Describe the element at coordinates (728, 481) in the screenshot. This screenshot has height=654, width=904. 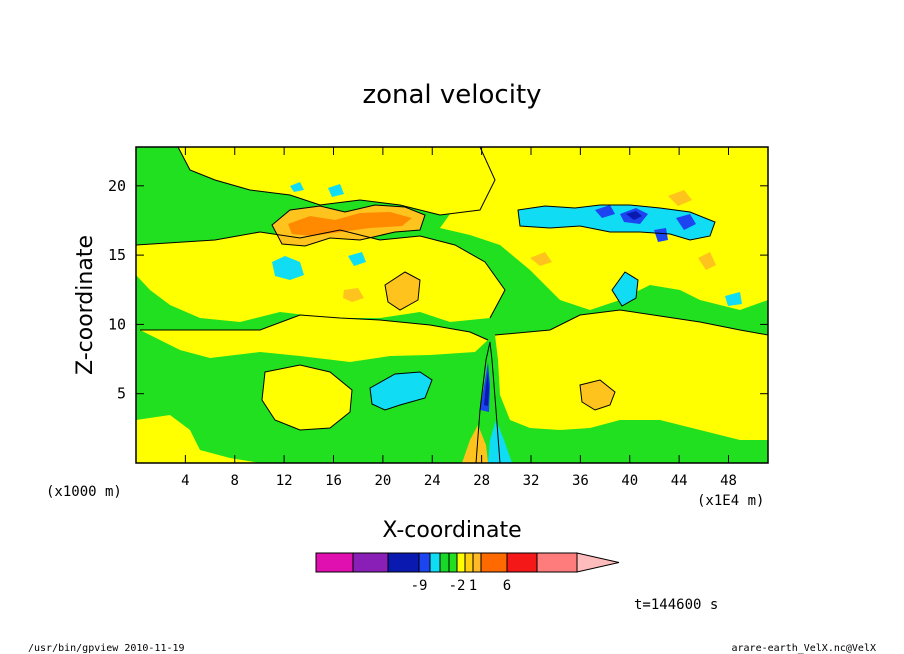
I see `x-tick-label: 48` at that location.